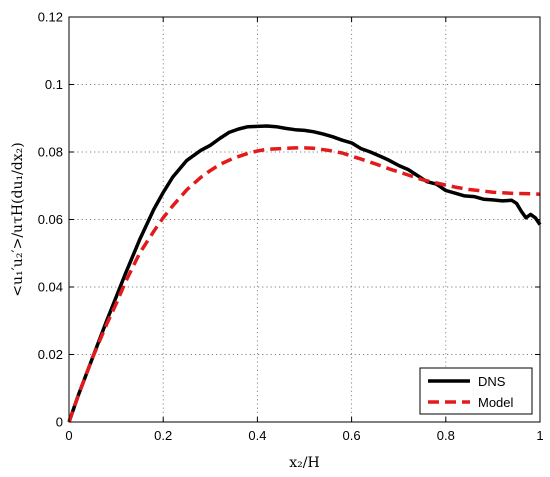 This screenshot has width=550, height=477. What do you see at coordinates (50, 219) in the screenshot?
I see `y-tick-label: 0.06` at bounding box center [50, 219].